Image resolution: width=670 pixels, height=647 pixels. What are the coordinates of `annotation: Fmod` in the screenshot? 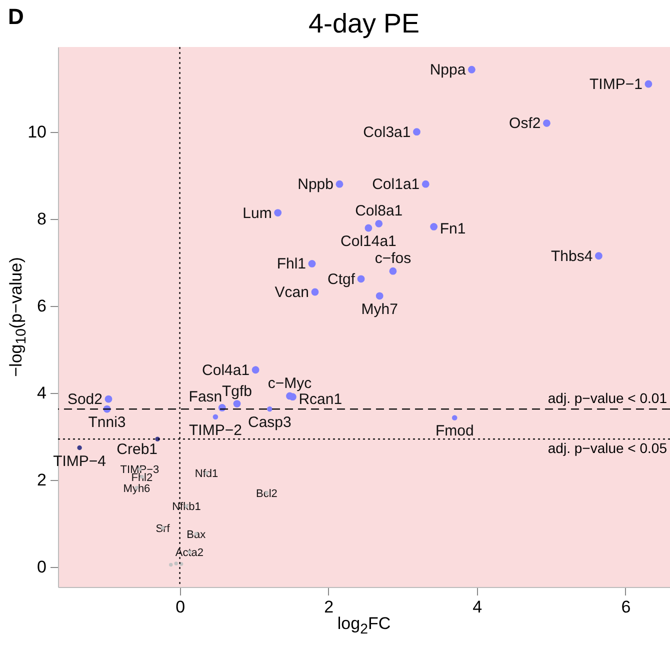 It's located at (454, 431).